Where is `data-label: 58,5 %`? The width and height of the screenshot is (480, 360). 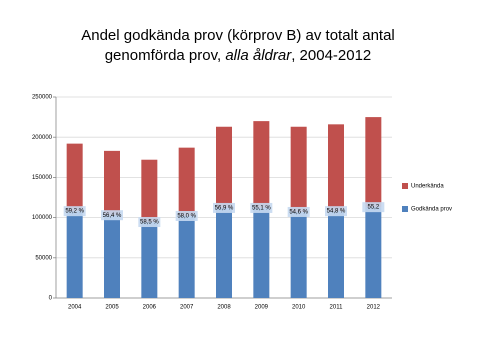 data-label: 58,5 % is located at coordinates (149, 223).